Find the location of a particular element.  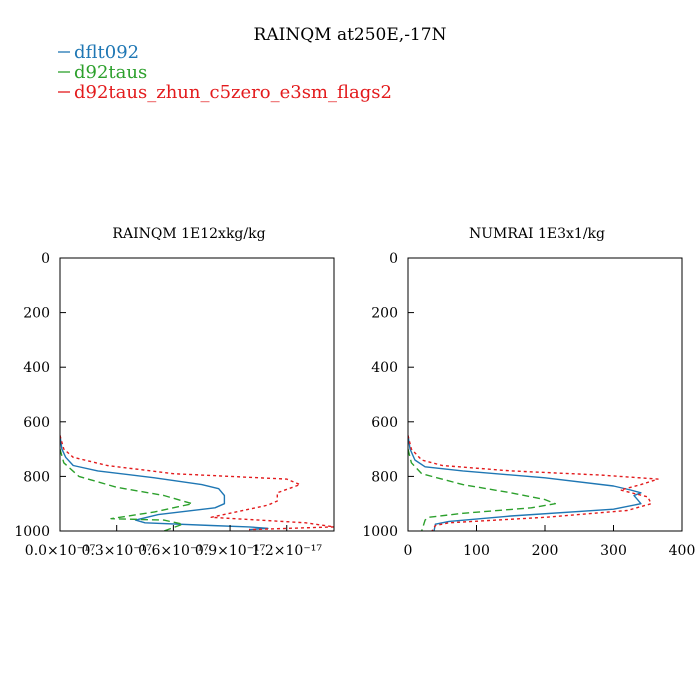

x-tick-label: 0.0×10⁻¹⁷ is located at coordinates (60, 551).